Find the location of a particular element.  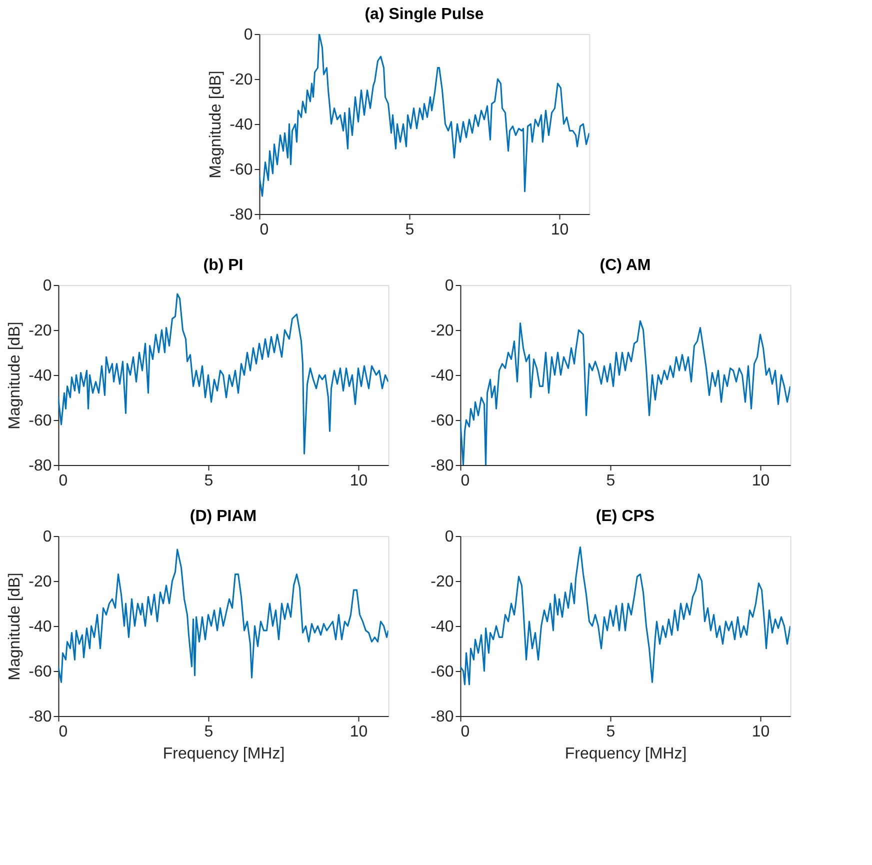

chart-title: (C) AM is located at coordinates (625, 265).